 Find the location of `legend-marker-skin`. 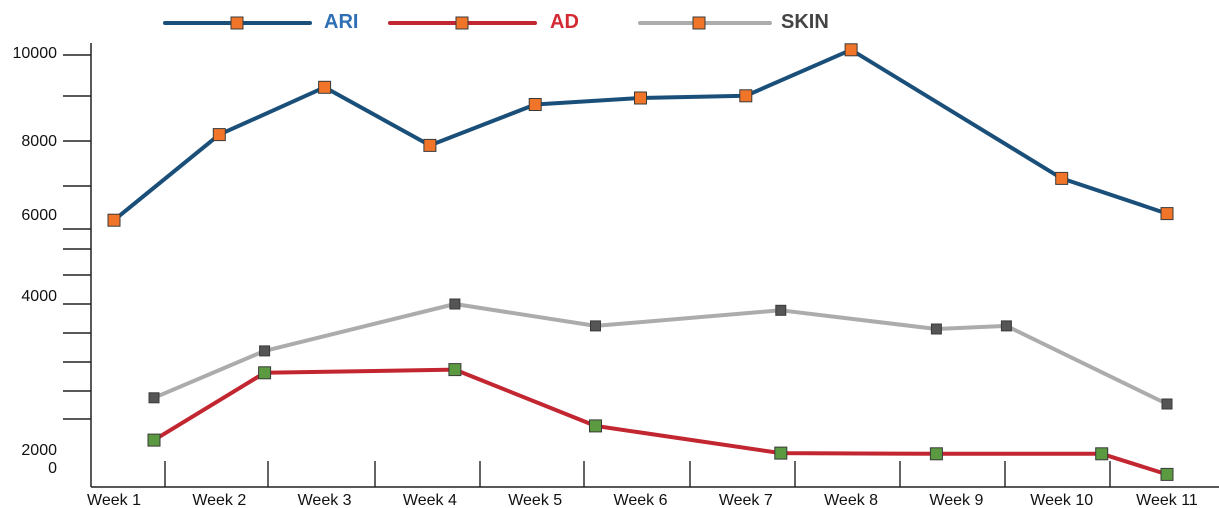

legend-marker-skin is located at coordinates (699, 23).